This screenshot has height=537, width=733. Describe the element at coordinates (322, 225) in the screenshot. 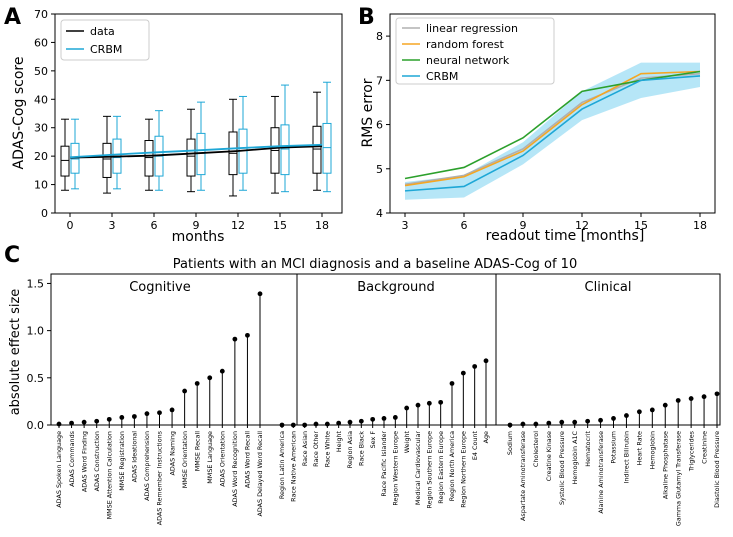

I see `panel-a-xtick-label: 18` at that location.